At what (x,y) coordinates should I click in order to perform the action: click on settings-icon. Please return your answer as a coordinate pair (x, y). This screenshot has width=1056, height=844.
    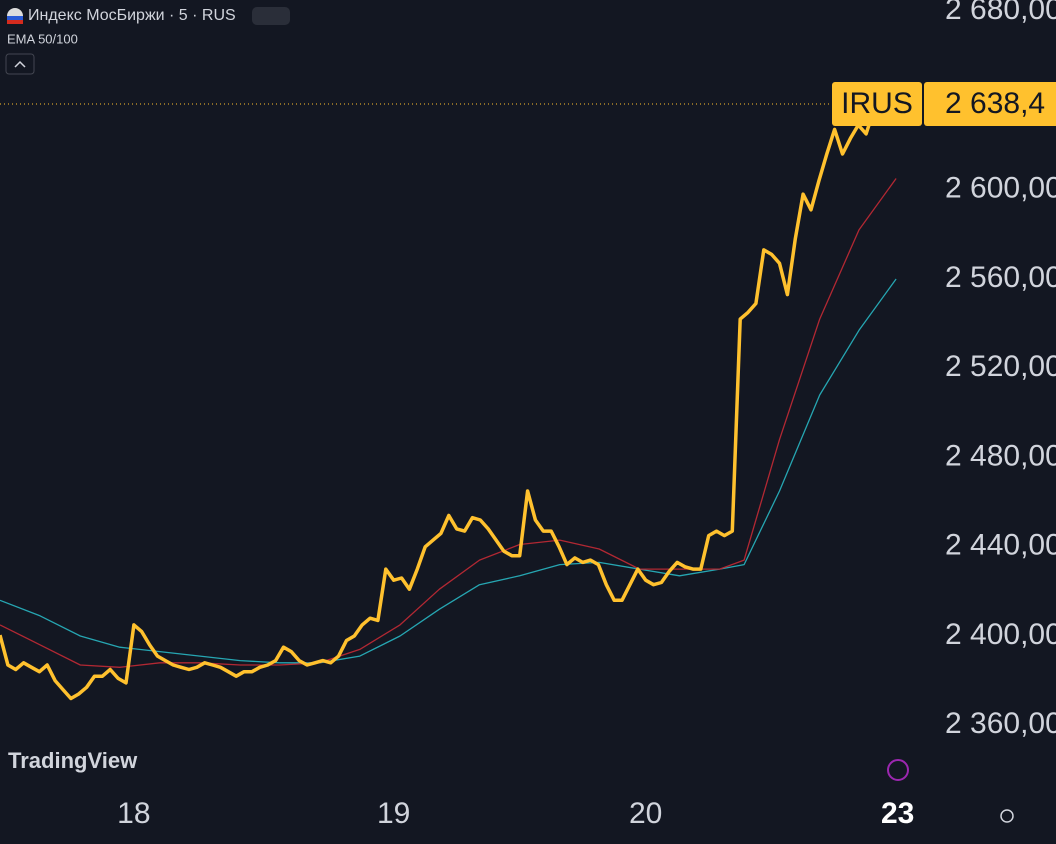
    Looking at the image, I should click on (1007, 816).